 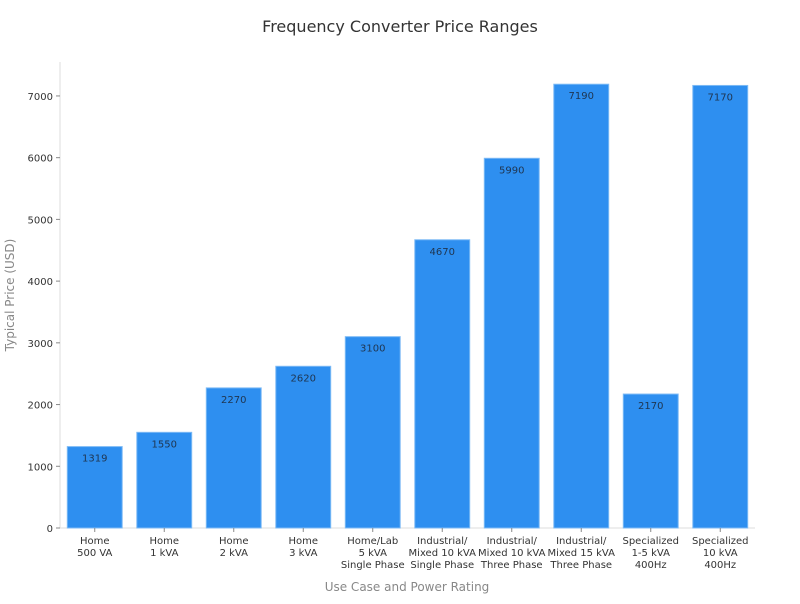 I want to click on x-tick-label: Industrial/Mixed 15 kVA Three Phase, so click(x=582, y=553).